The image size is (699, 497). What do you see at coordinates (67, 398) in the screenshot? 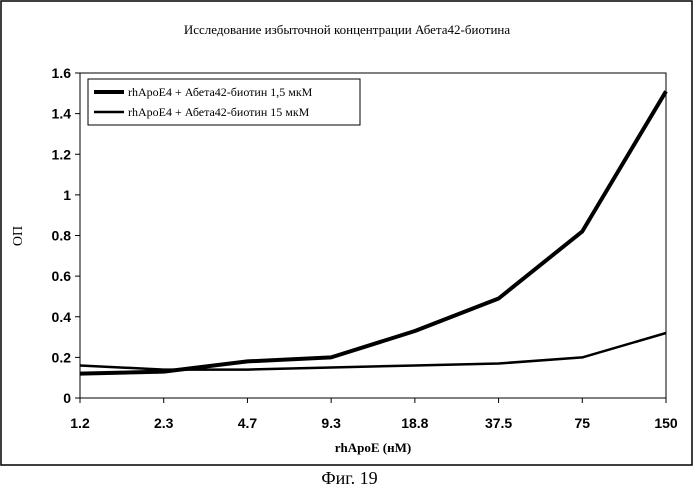
I see `y-tick-label: 0` at bounding box center [67, 398].